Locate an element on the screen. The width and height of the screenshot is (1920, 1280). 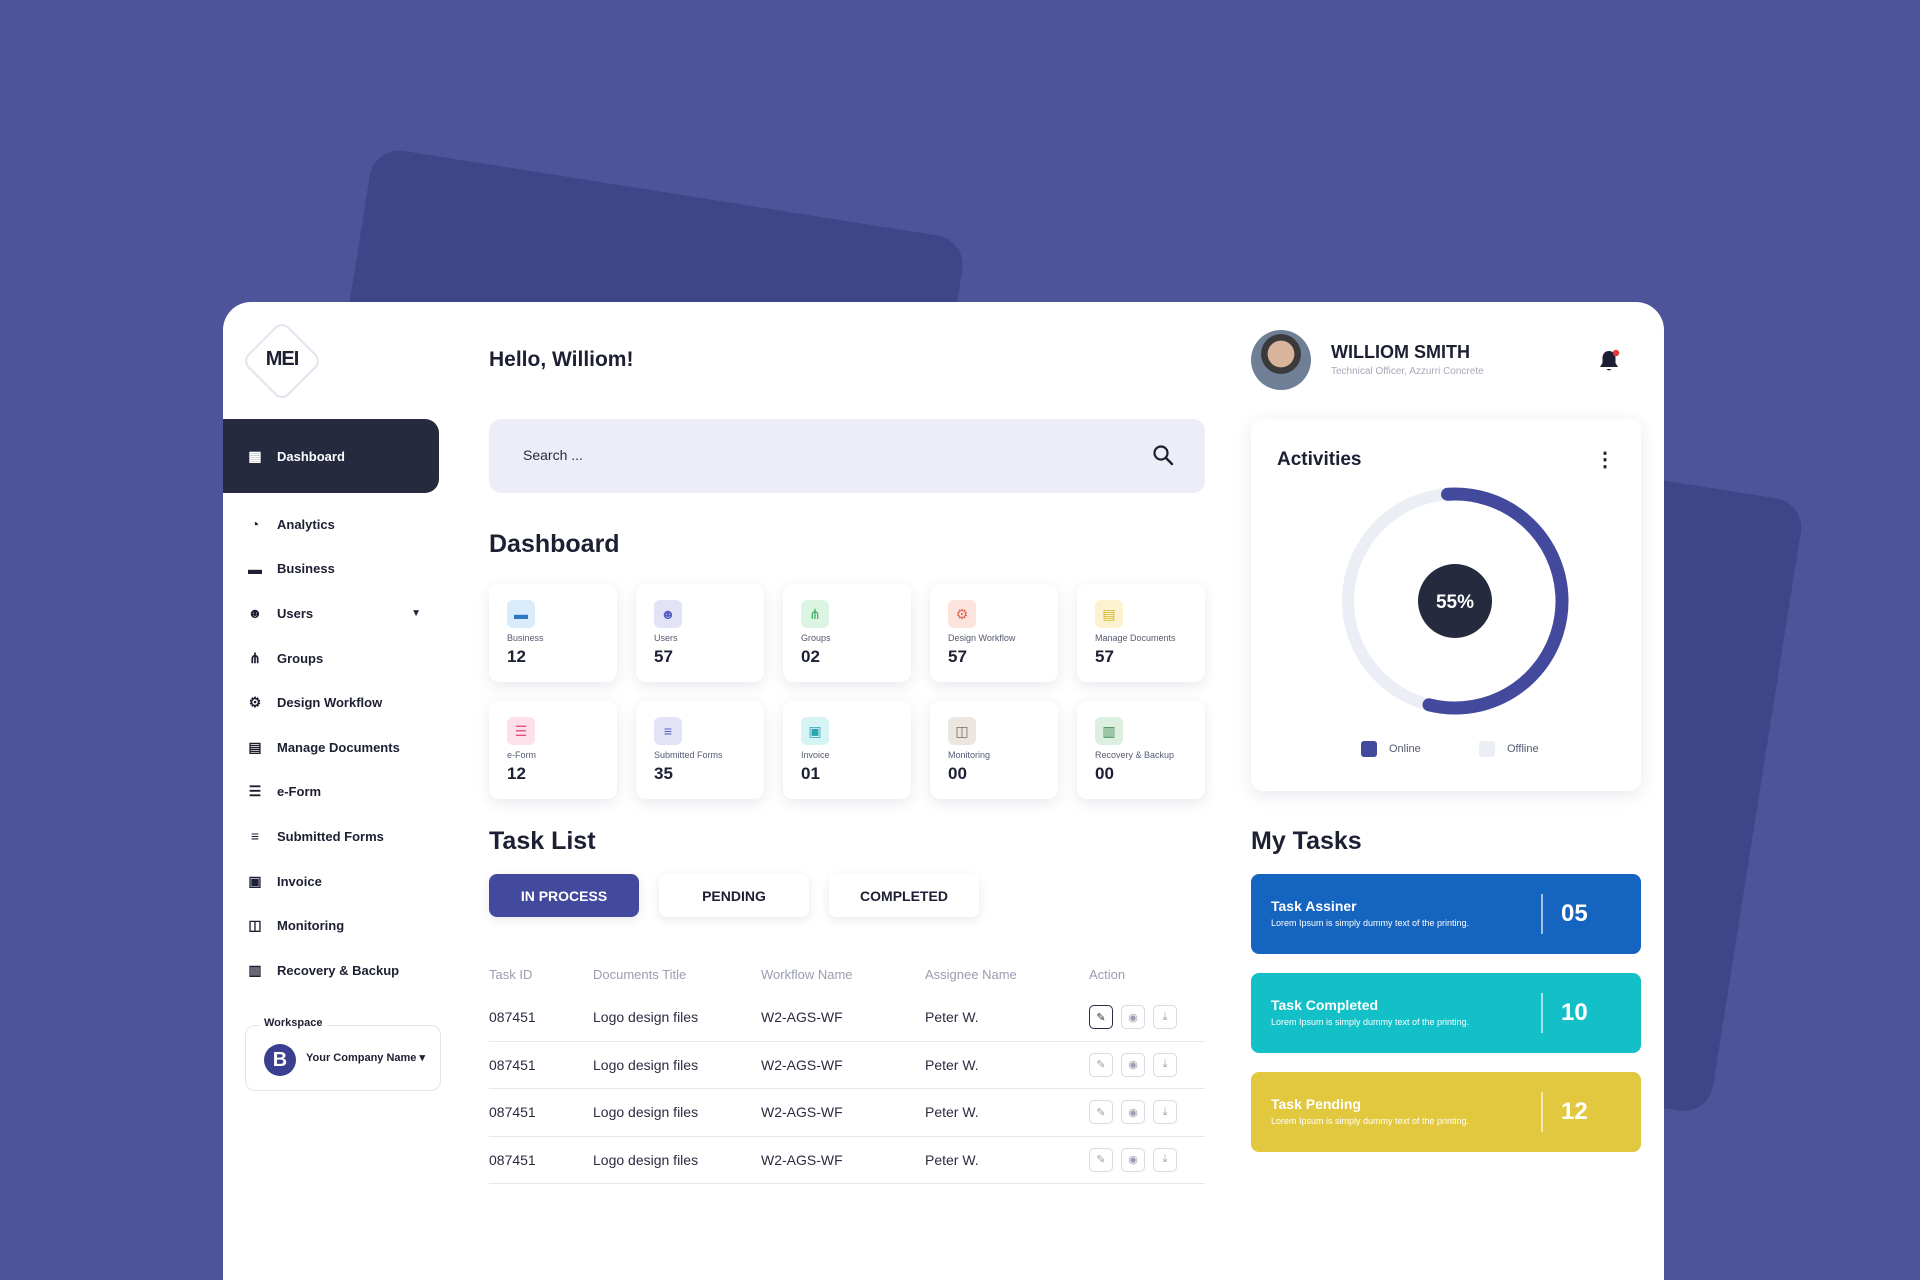
stat-tile-submitted-forms: ≡ Submitted Forms 35 is located at coordinates (700, 750).